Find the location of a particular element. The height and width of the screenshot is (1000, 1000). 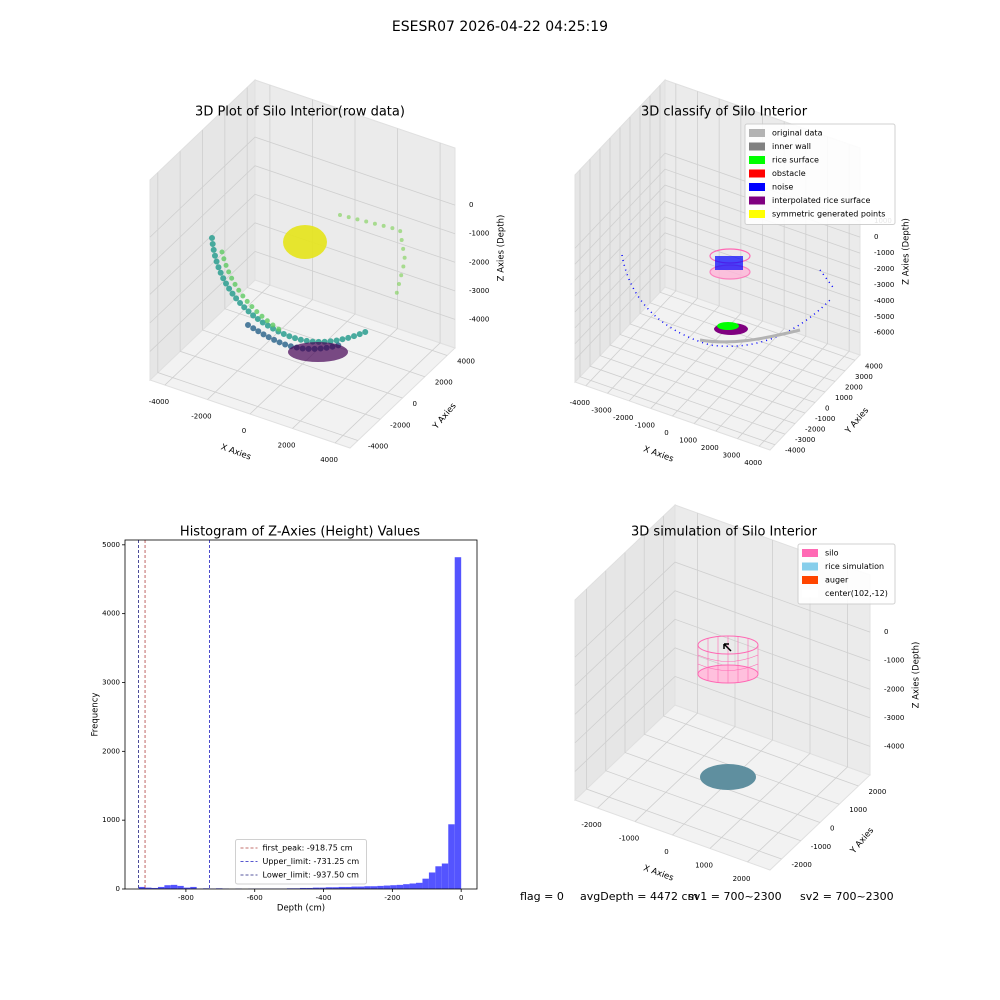

y-tick-label: -1000 is located at coordinates (821, 847).